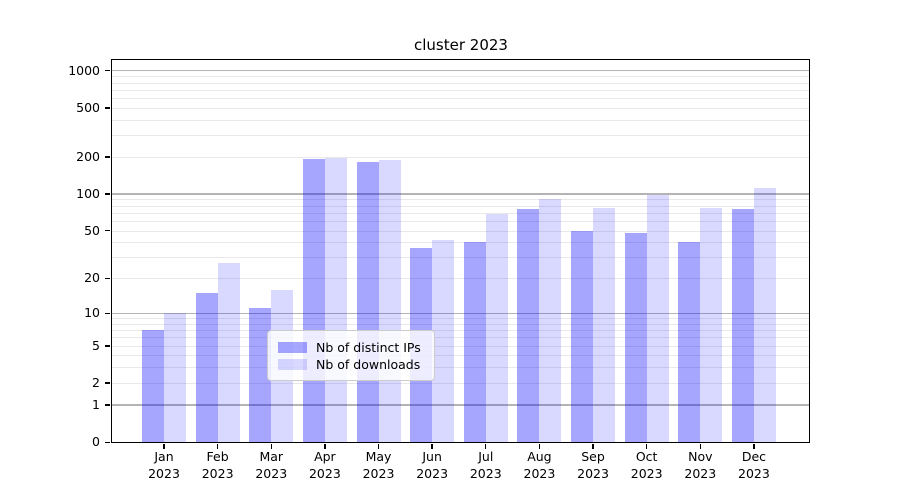  What do you see at coordinates (754, 465) in the screenshot?
I see `x-axis-tick-label: Dec 2023` at bounding box center [754, 465].